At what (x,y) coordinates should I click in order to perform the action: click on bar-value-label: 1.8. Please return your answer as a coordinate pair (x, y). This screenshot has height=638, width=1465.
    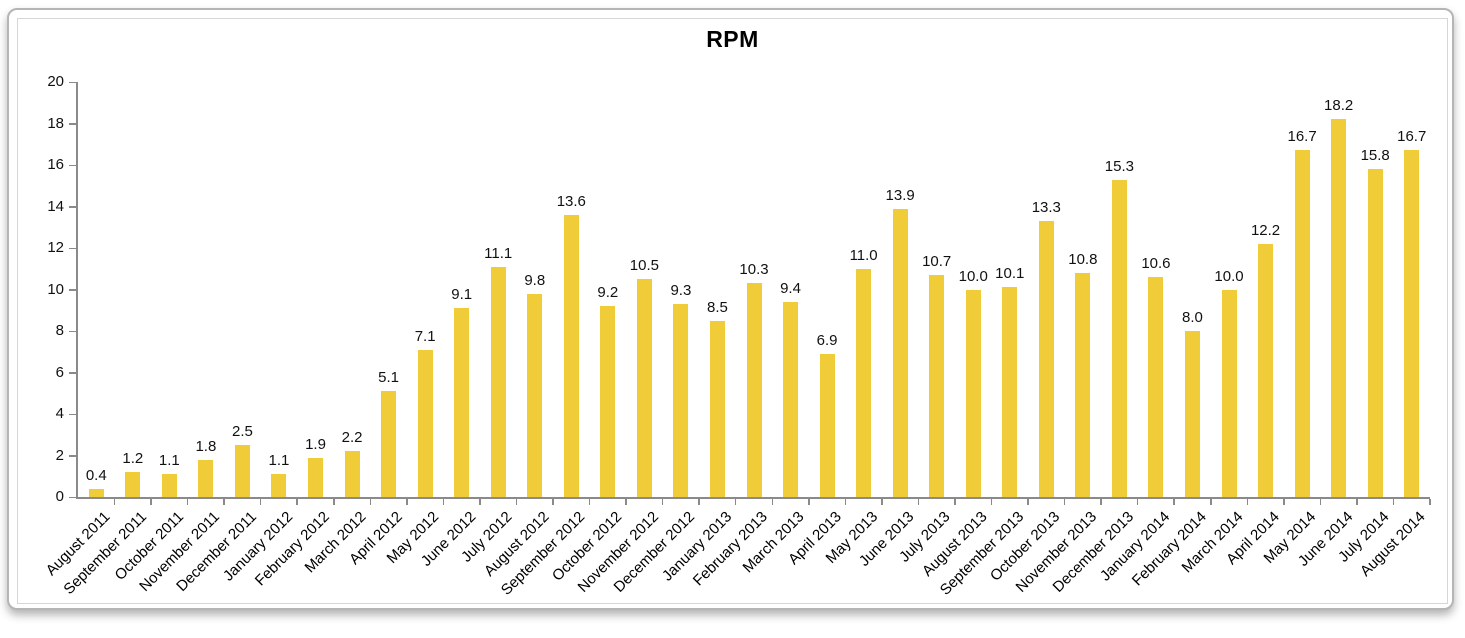
    Looking at the image, I should click on (206, 446).